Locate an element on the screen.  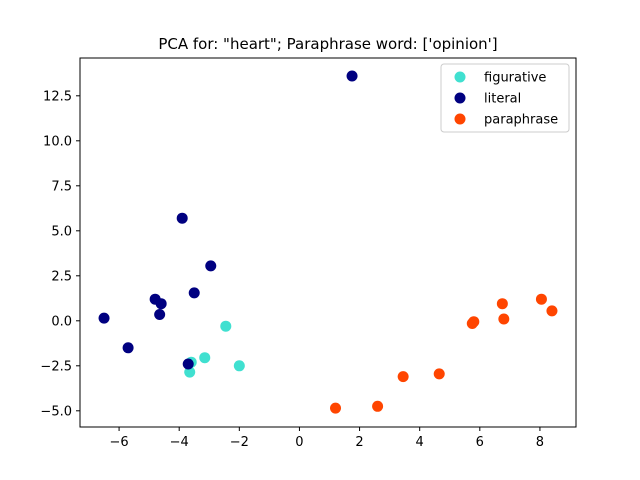
legend-label-literal: literal is located at coordinates (502, 99).